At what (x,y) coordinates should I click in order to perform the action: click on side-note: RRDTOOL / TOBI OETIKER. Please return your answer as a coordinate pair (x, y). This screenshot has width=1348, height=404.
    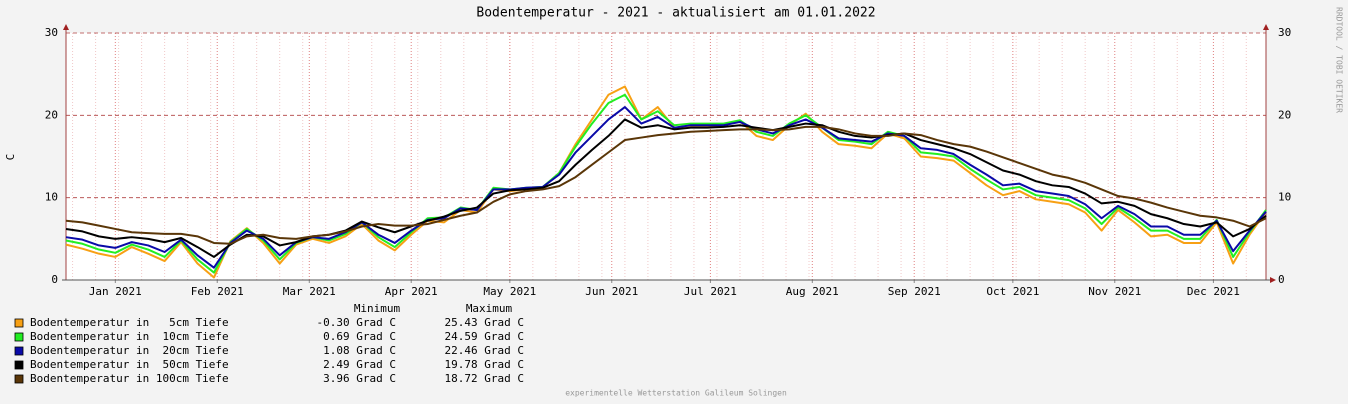
    Looking at the image, I should click on (1339, 60).